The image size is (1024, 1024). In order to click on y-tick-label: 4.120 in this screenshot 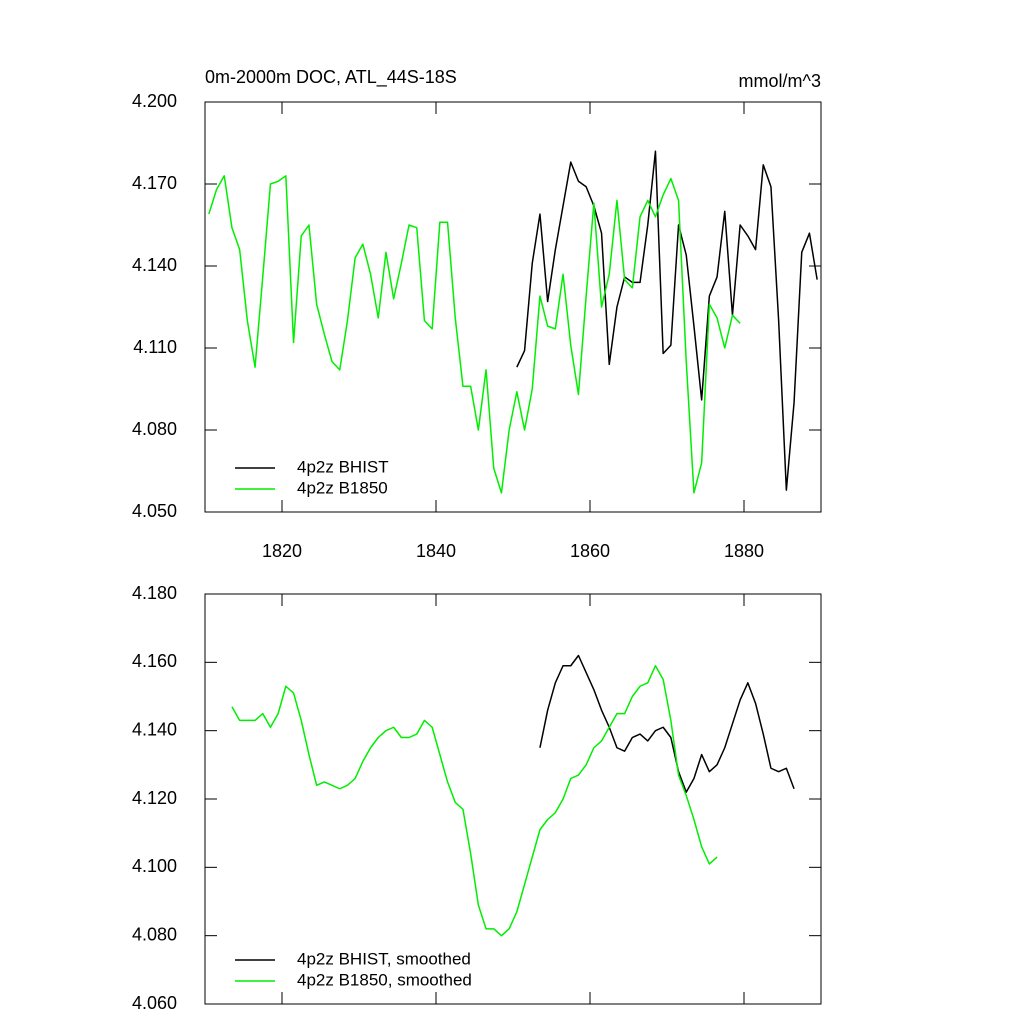, I will do `click(154, 798)`.